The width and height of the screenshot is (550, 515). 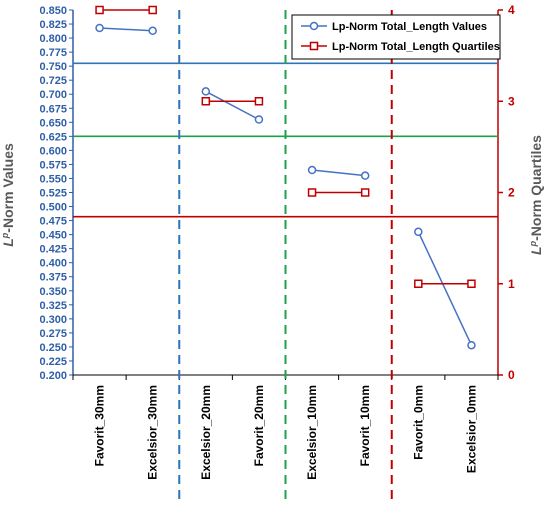 What do you see at coordinates (314, 26) in the screenshot?
I see `legend-values-marker` at bounding box center [314, 26].